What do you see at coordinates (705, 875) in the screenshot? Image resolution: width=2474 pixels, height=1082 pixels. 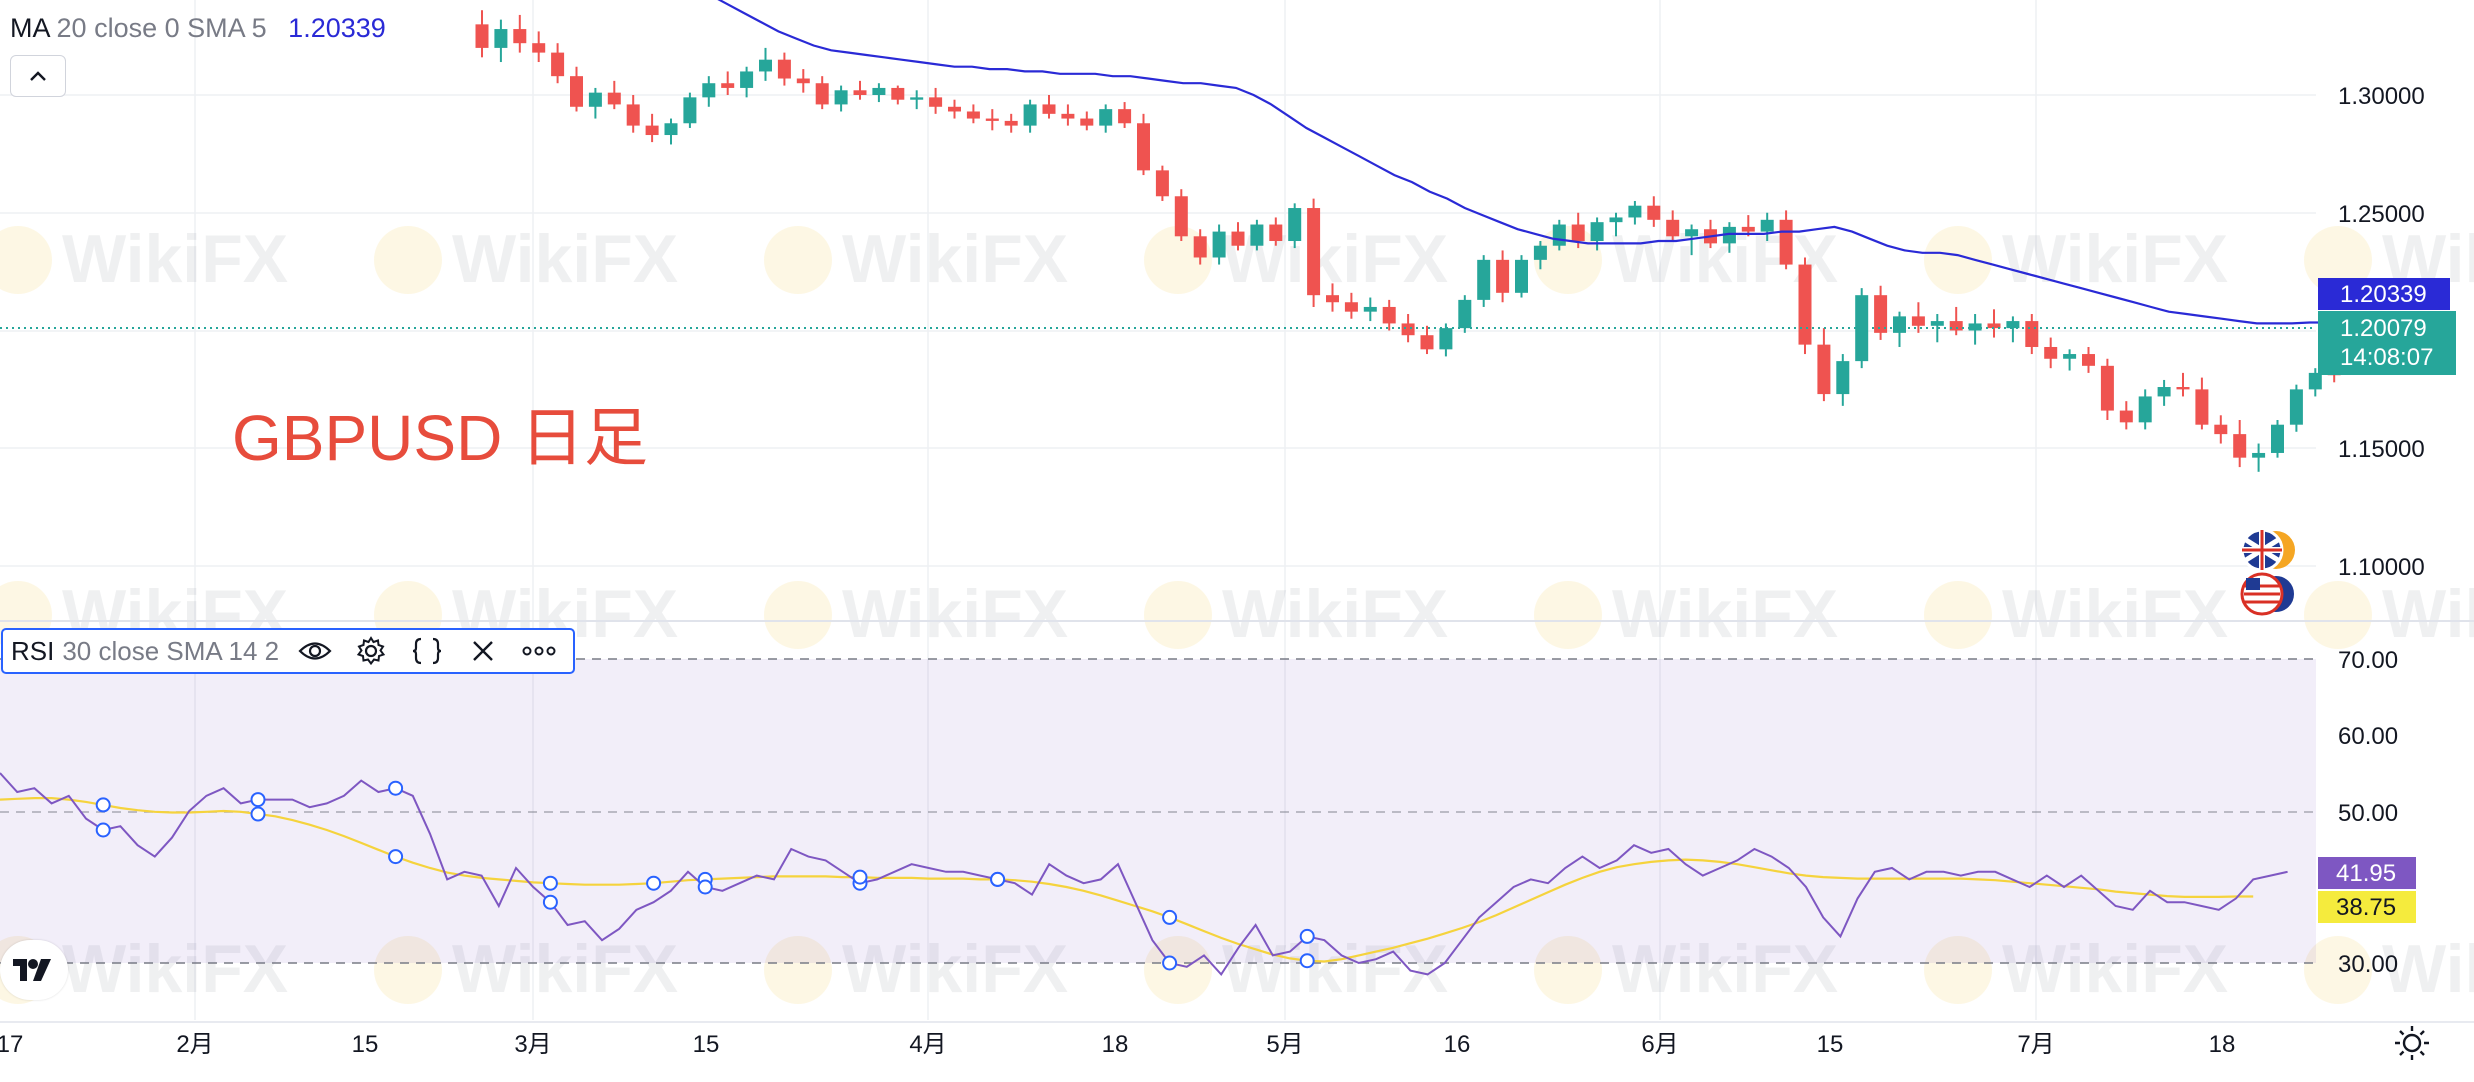 I see `rsi-divergence-markers` at bounding box center [705, 875].